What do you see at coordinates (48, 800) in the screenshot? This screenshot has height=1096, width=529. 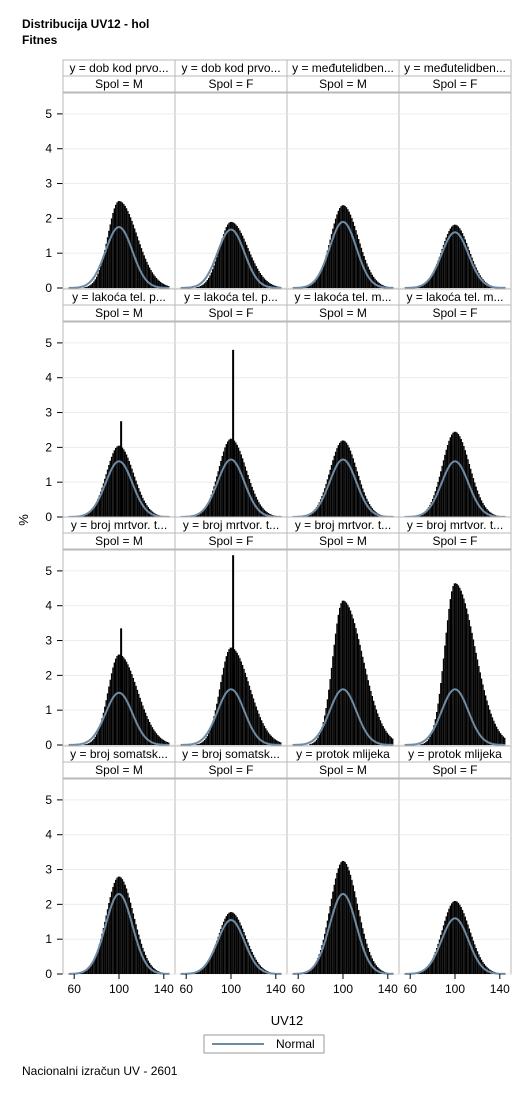 I see `y-tick-label: 5` at bounding box center [48, 800].